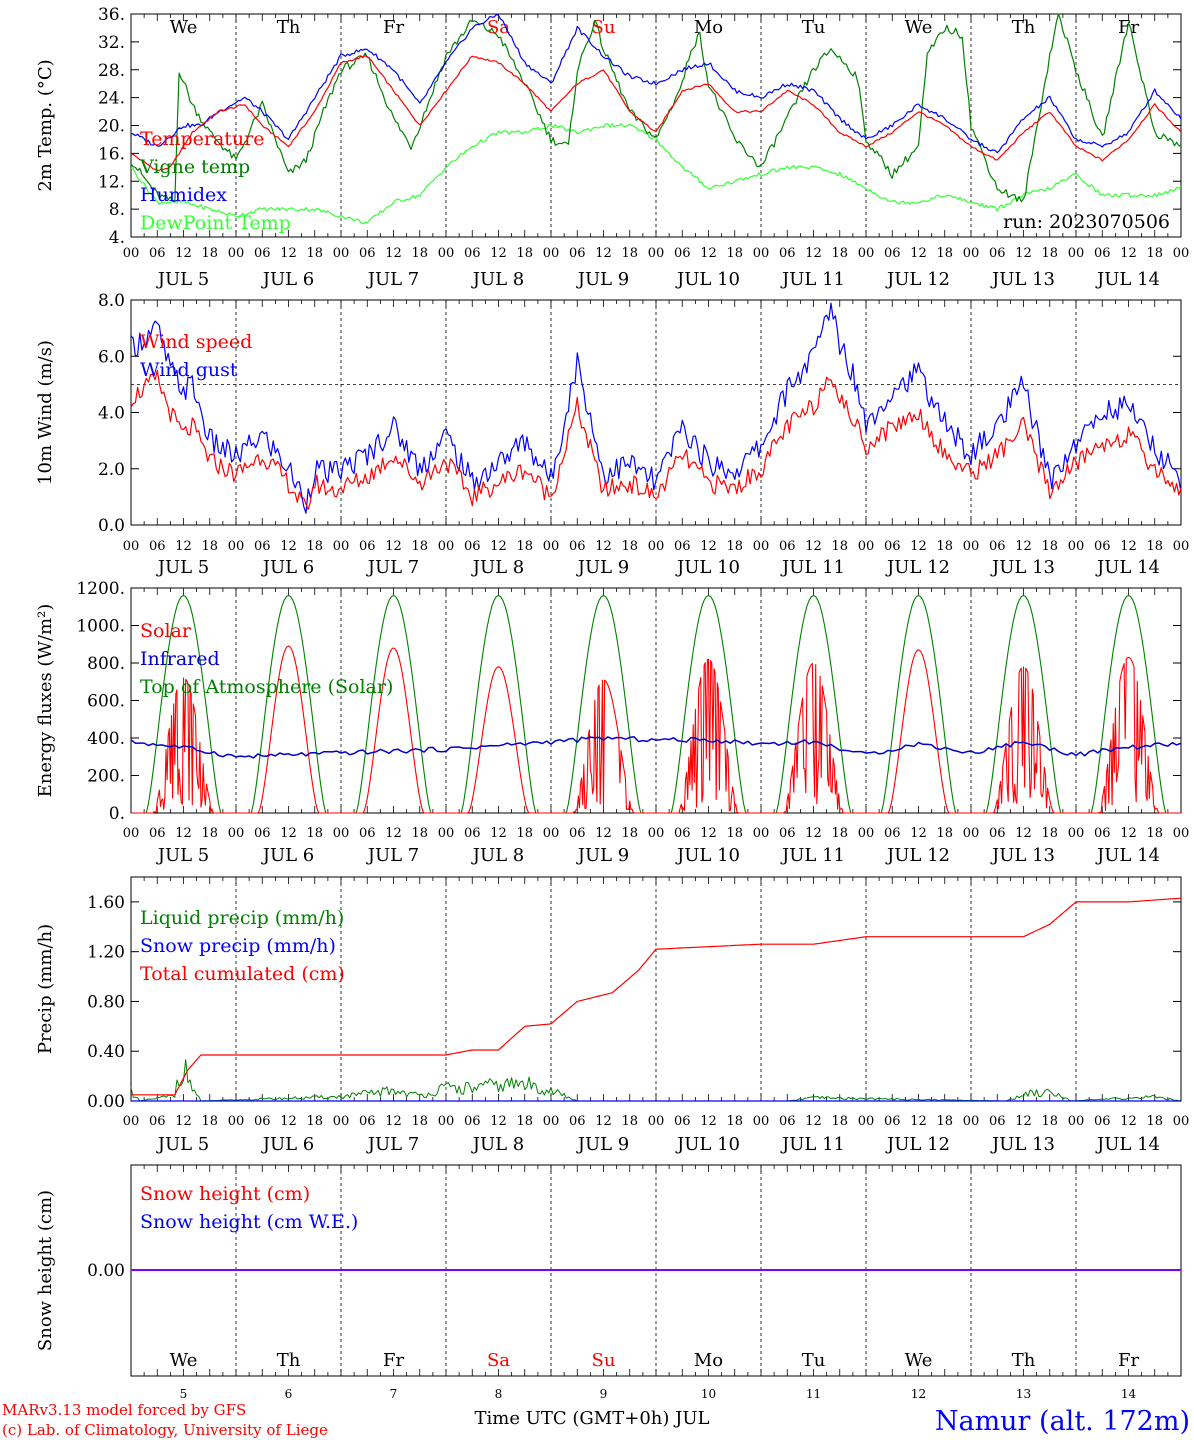 The image size is (1194, 1440). Describe the element at coordinates (111, 71) in the screenshot. I see `y-tick-label: 28.` at that location.